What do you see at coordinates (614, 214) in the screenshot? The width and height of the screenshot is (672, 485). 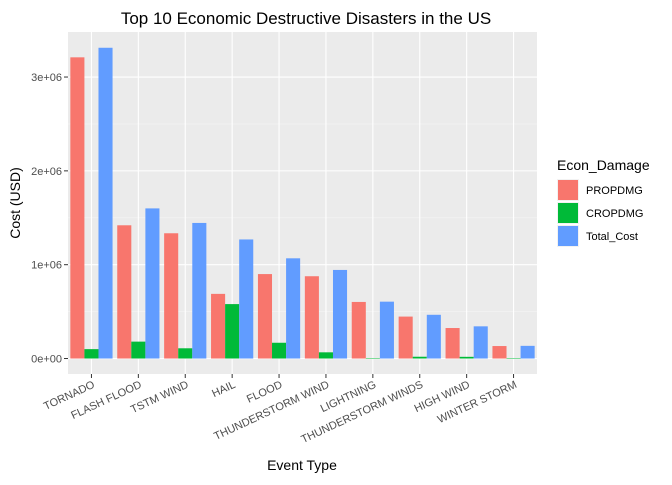 I see `legend-label: CROPDMG` at bounding box center [614, 214].